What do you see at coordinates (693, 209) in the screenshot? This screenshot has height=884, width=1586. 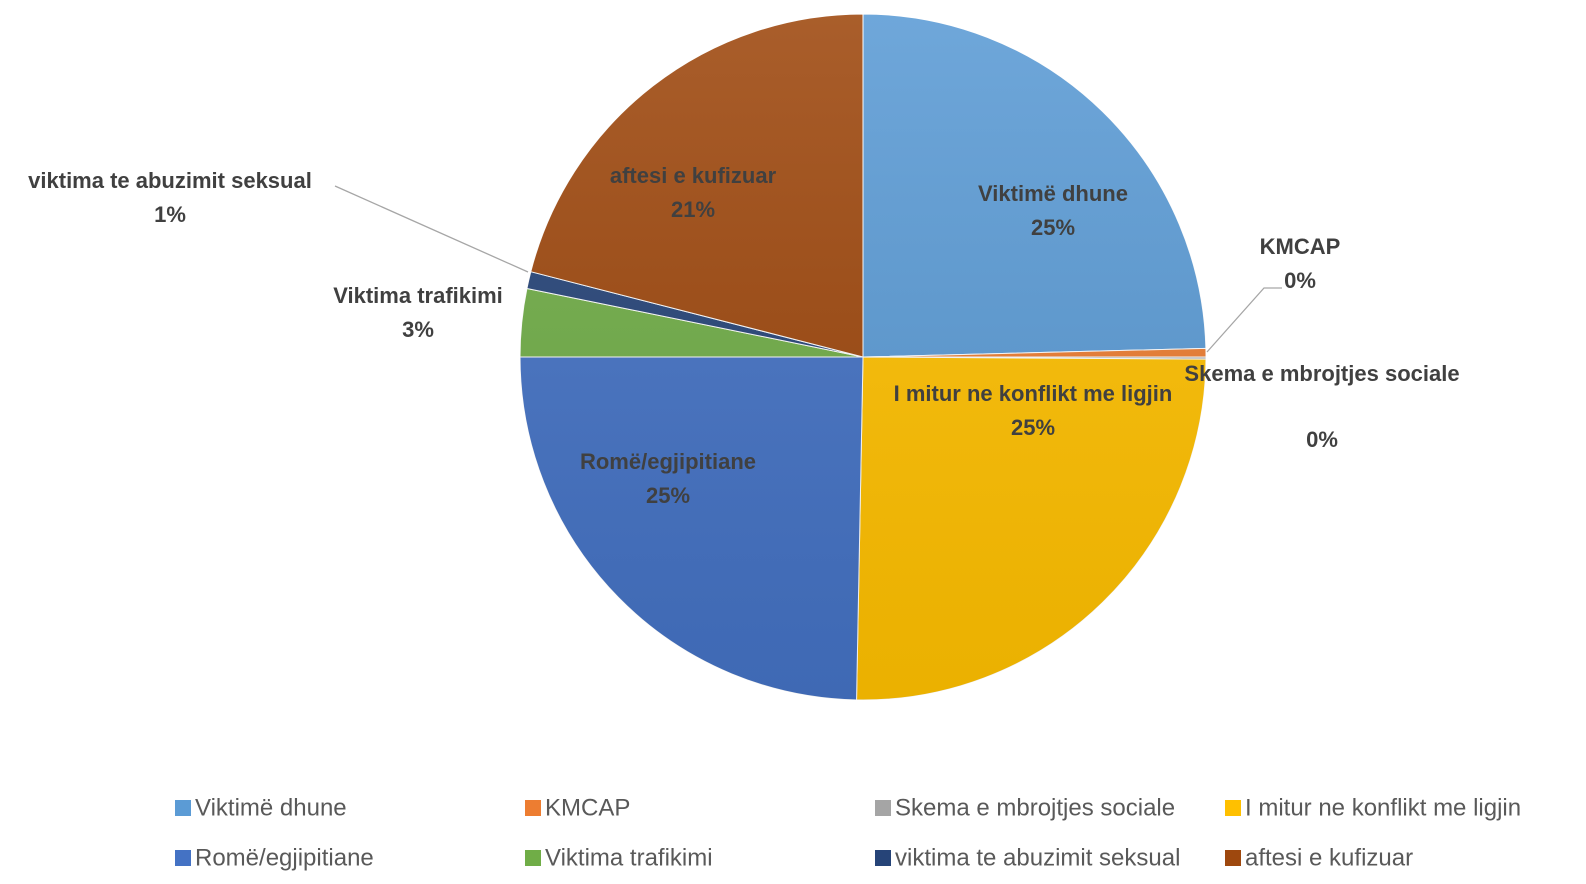 I see `data-label-value: 21%` at bounding box center [693, 209].